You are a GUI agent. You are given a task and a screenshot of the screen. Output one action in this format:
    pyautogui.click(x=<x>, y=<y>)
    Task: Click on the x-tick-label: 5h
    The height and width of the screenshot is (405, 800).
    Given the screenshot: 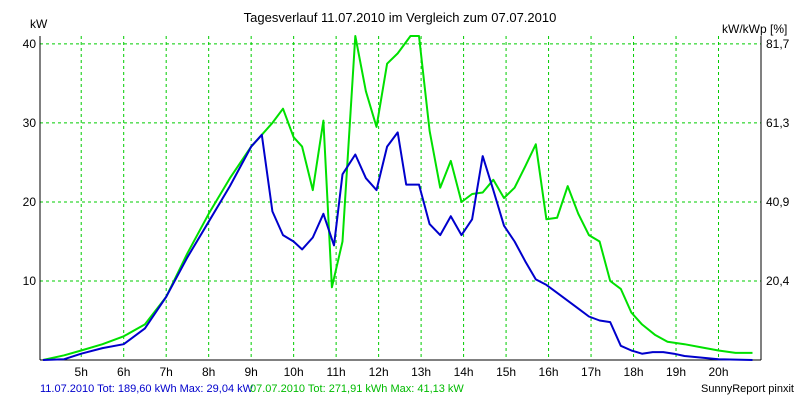 What is the action you would take?
    pyautogui.click(x=81, y=372)
    